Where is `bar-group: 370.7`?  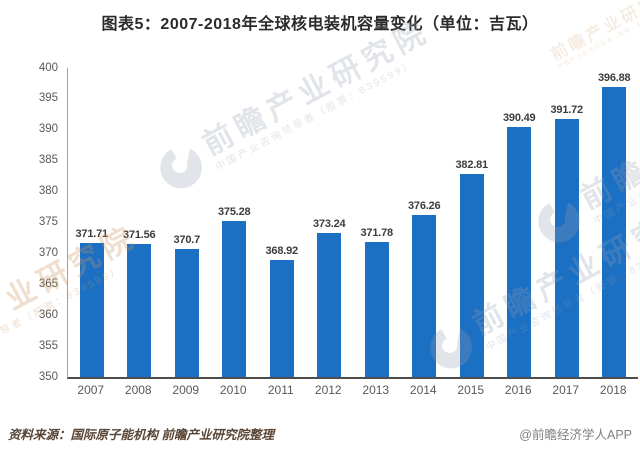 bar-group: 370.7 is located at coordinates (187, 222).